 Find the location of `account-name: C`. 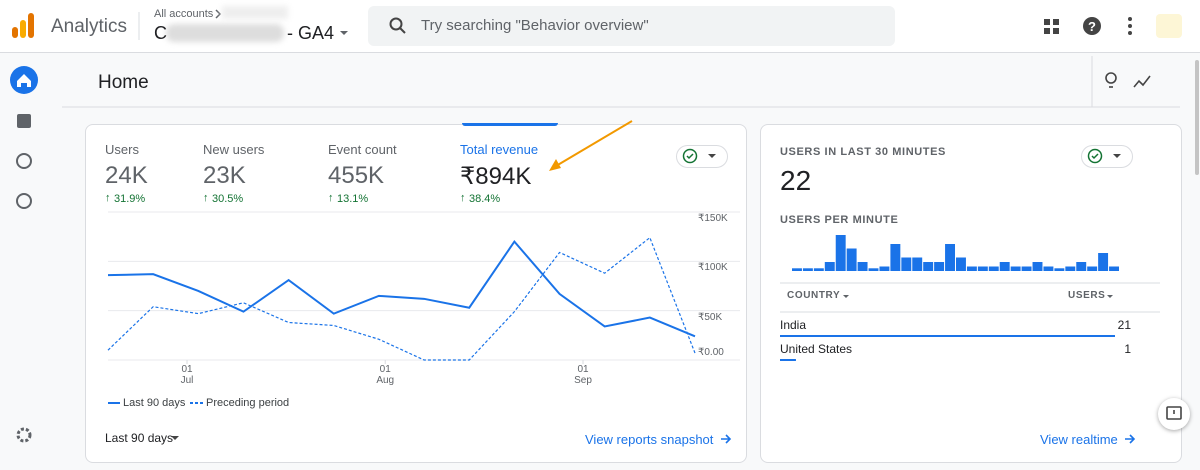

account-name: C is located at coordinates (160, 33).